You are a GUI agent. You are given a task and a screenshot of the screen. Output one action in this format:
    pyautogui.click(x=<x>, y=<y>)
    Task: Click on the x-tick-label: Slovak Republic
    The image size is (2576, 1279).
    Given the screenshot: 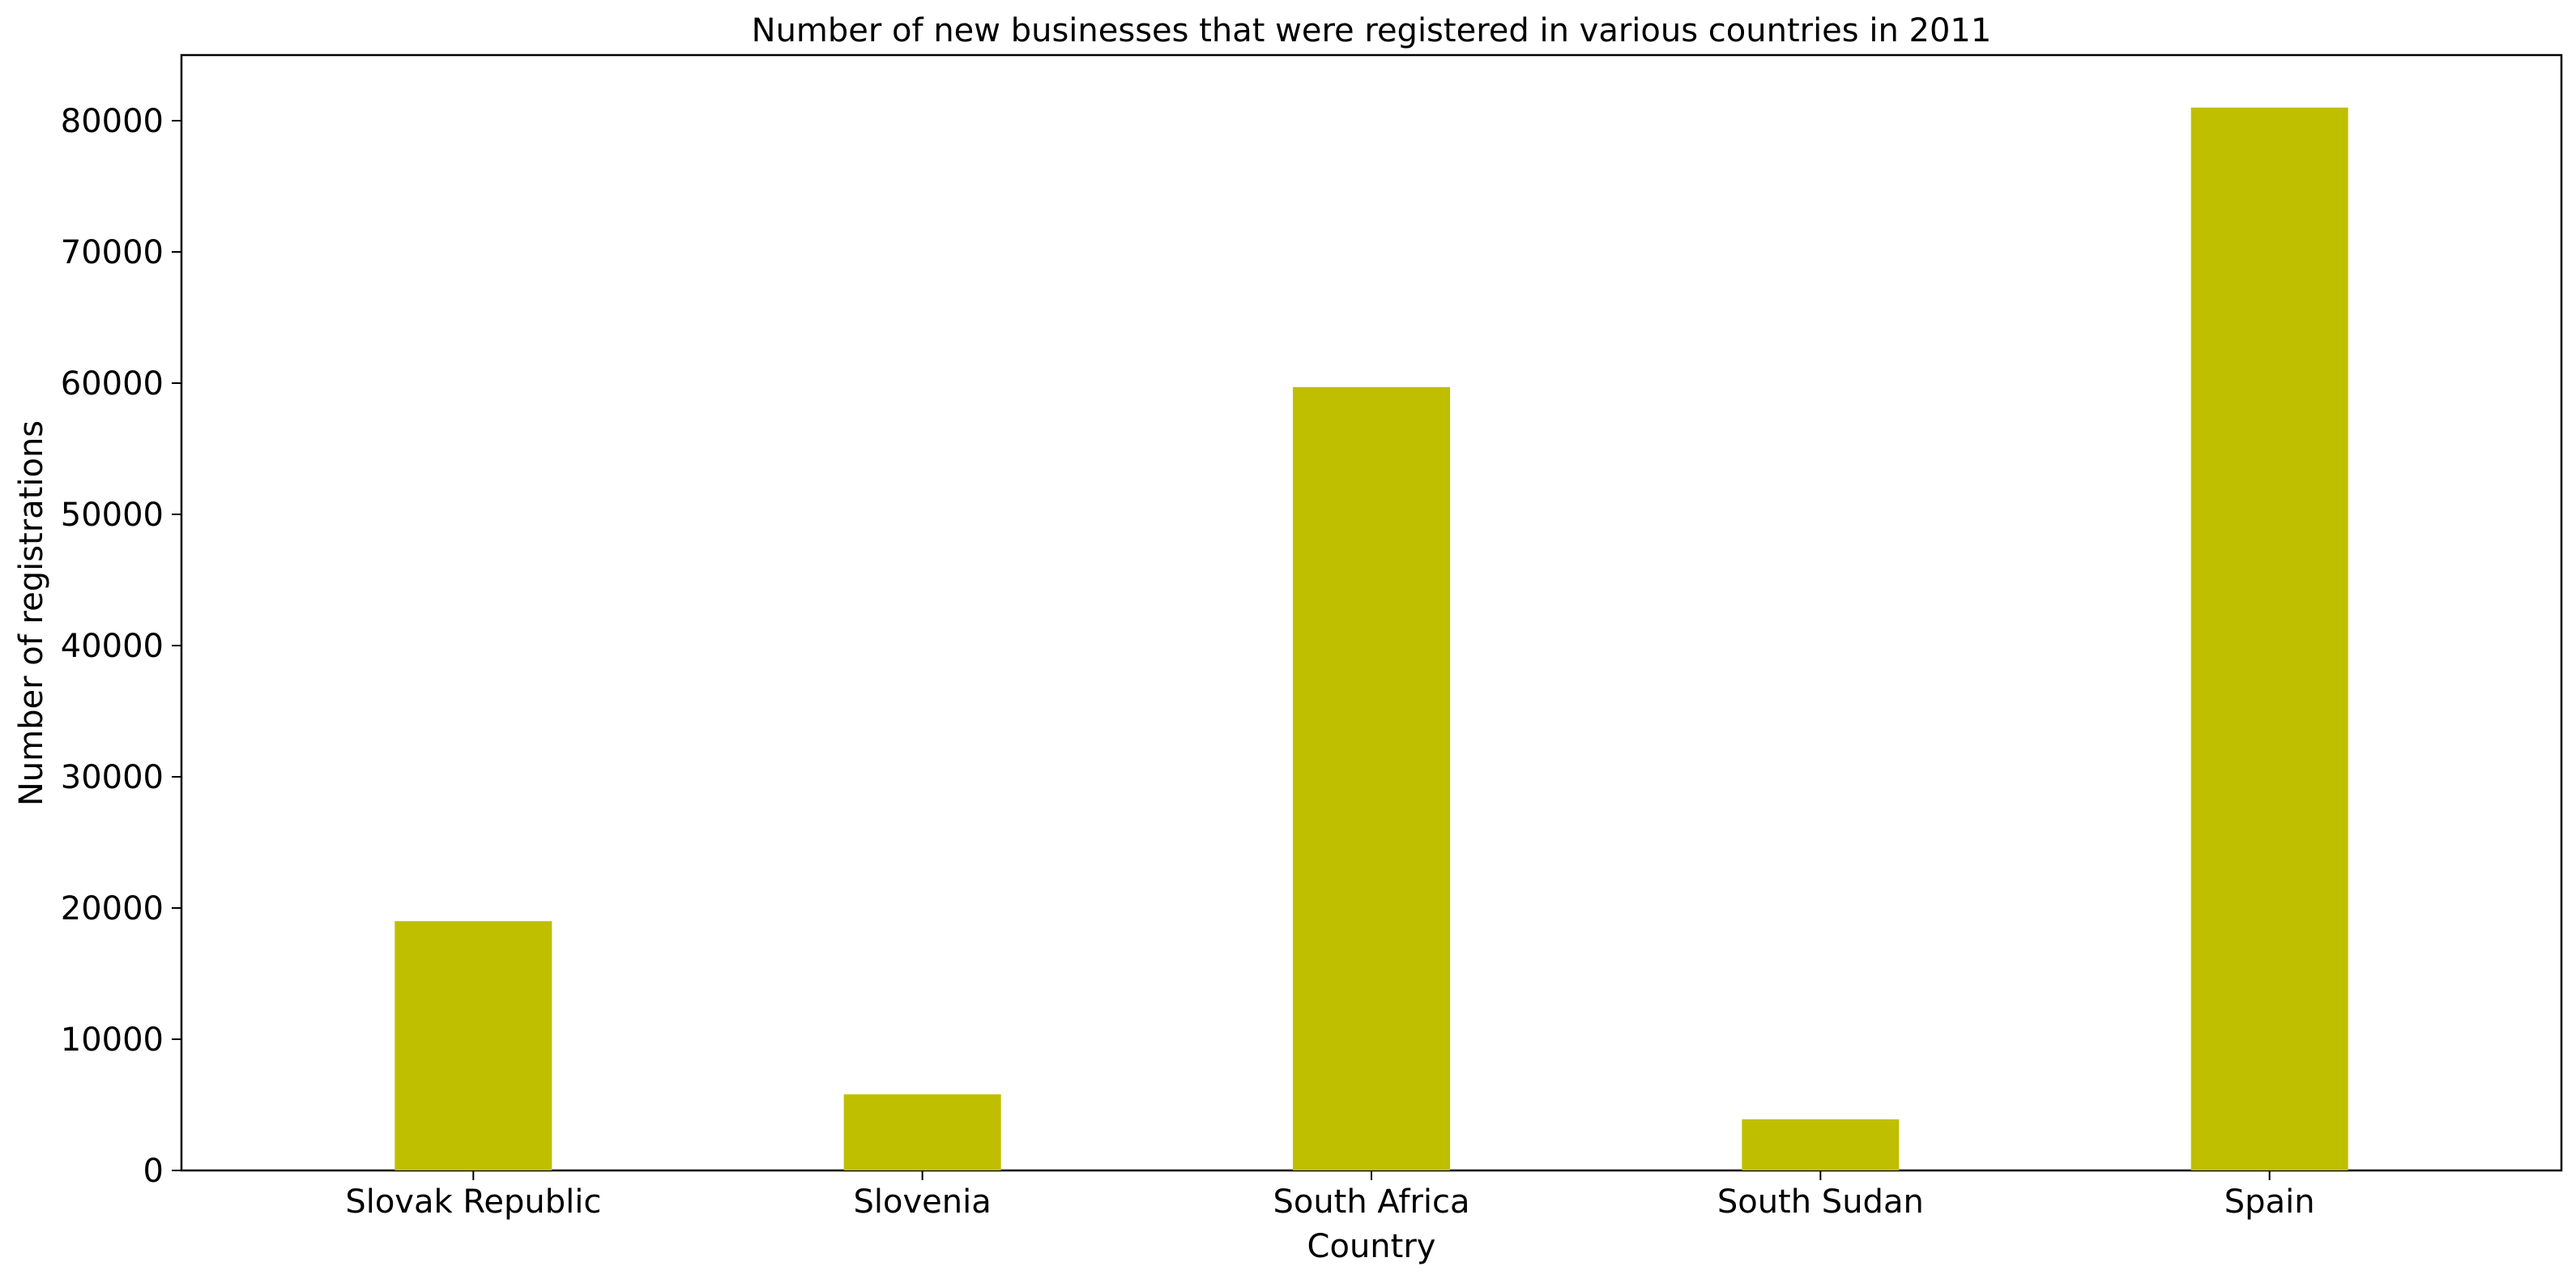 What is the action you would take?
    pyautogui.click(x=473, y=1202)
    